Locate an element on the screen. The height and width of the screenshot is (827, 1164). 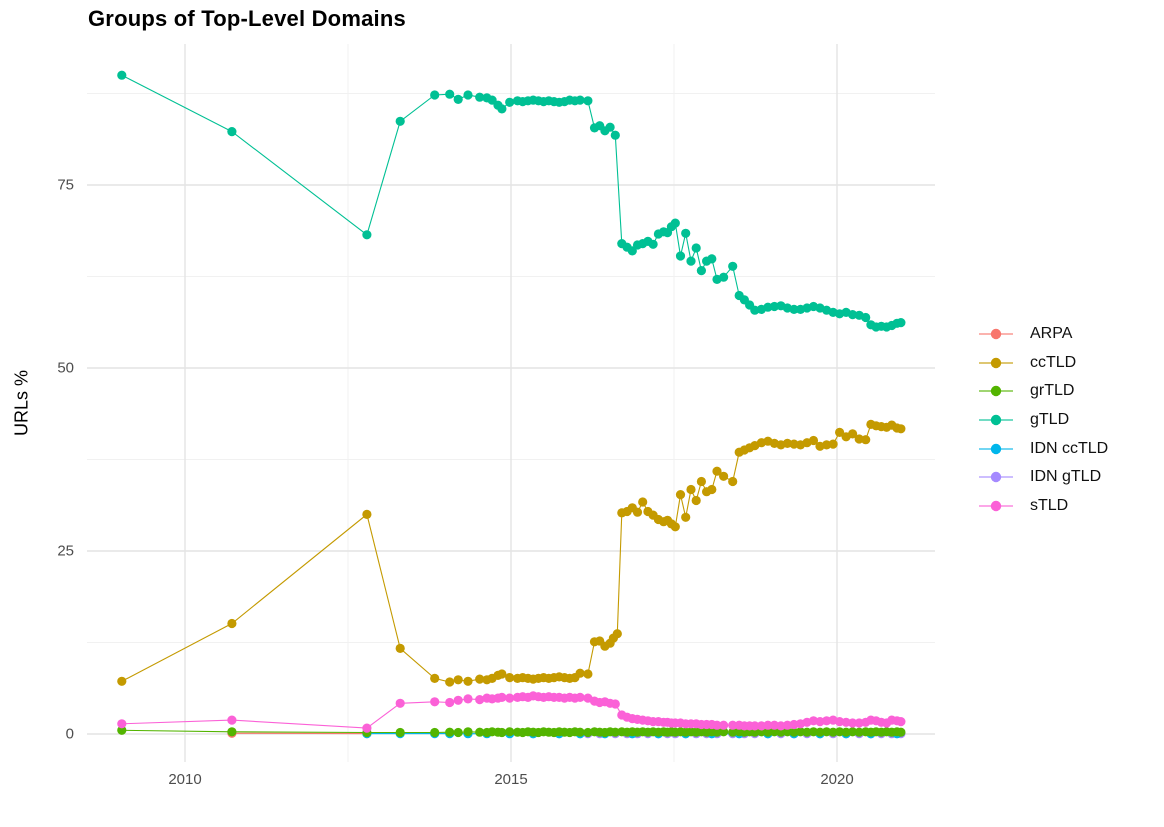
chart-title: Groups of Top-Level Domains is located at coordinates (247, 18).